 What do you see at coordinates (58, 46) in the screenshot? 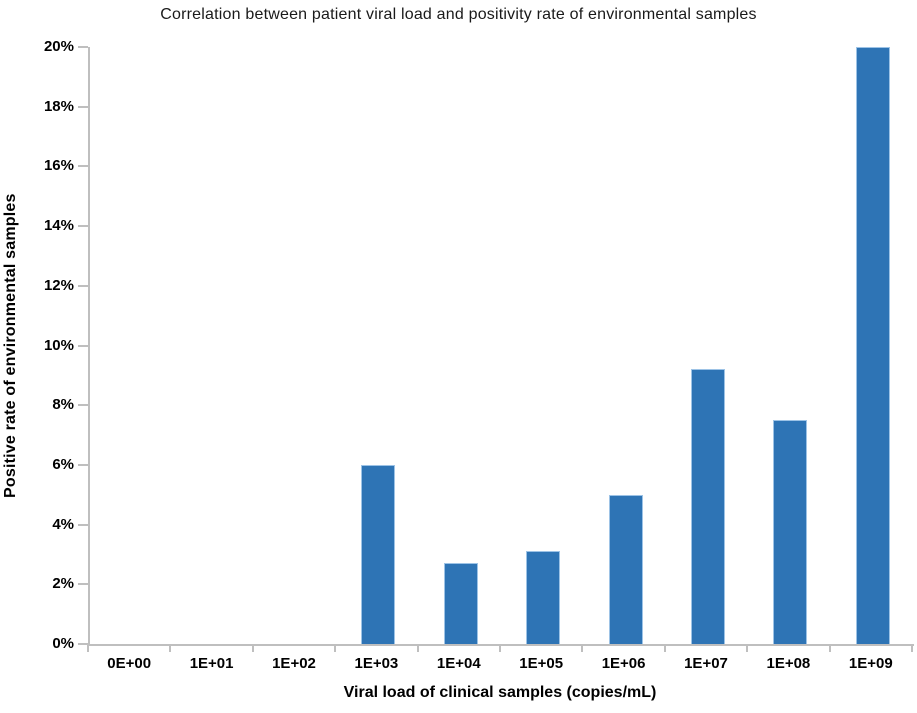
I see `y-tick-label: 20%` at bounding box center [58, 46].